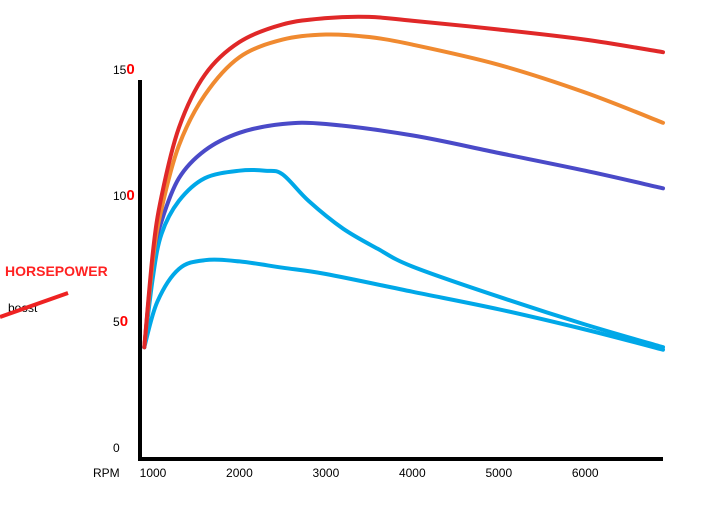 The image size is (715, 508). What do you see at coordinates (56, 271) in the screenshot?
I see `y-axis-label: HORSEPOWER` at bounding box center [56, 271].